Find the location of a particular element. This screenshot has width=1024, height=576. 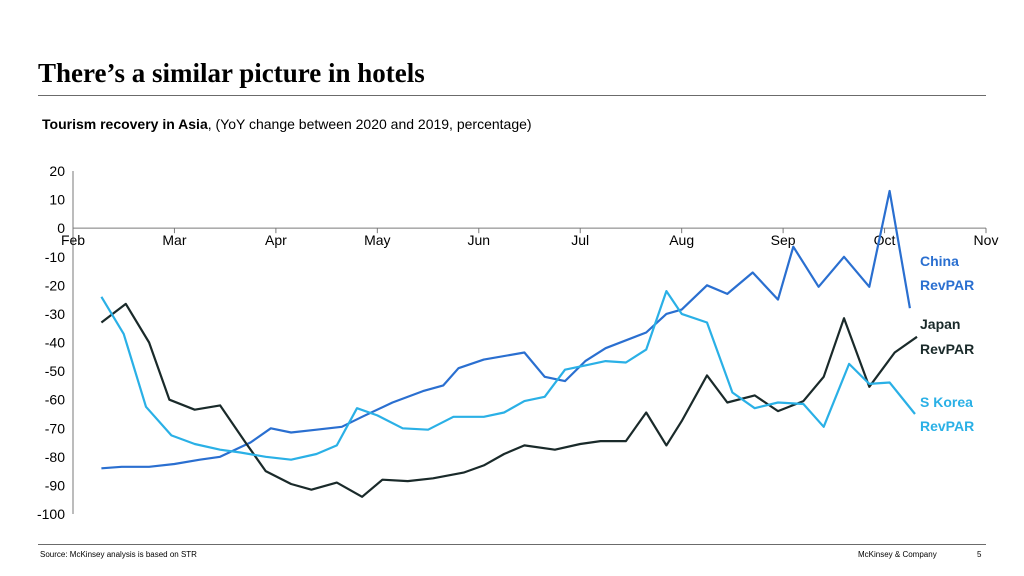

y-tick-label: -50 is located at coordinates (55, 371).